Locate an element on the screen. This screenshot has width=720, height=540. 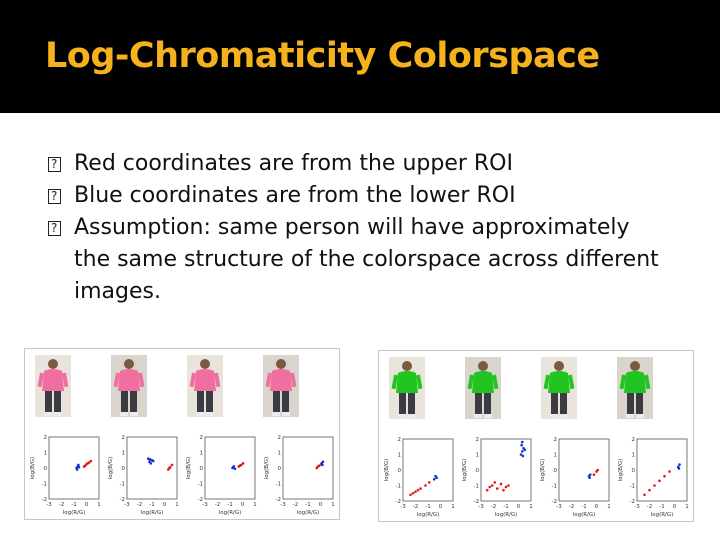
bullet-item: Red coordinates are from the upper ROI is located at coordinates (358, 164).